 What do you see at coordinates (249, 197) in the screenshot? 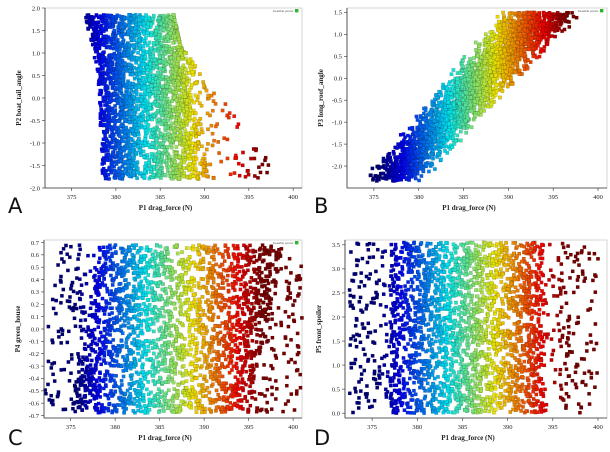
I see `x-tick-label: 395` at bounding box center [249, 197].